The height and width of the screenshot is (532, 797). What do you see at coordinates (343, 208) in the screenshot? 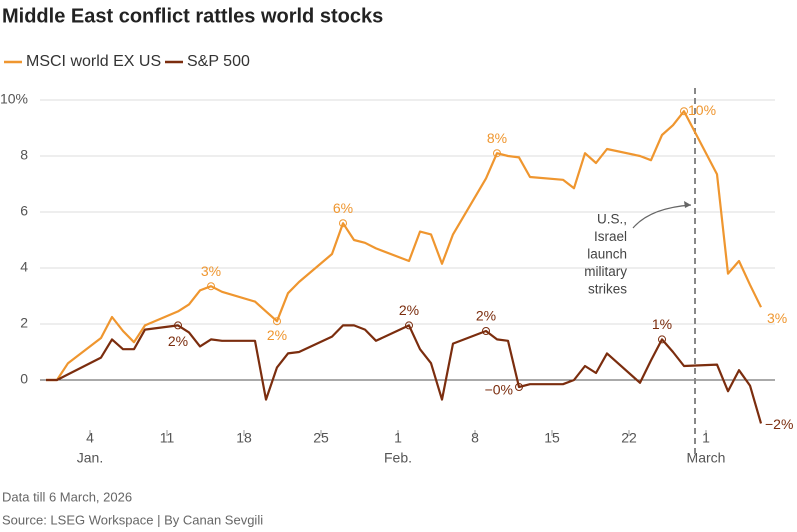
I see `value-label: 6%` at bounding box center [343, 208].